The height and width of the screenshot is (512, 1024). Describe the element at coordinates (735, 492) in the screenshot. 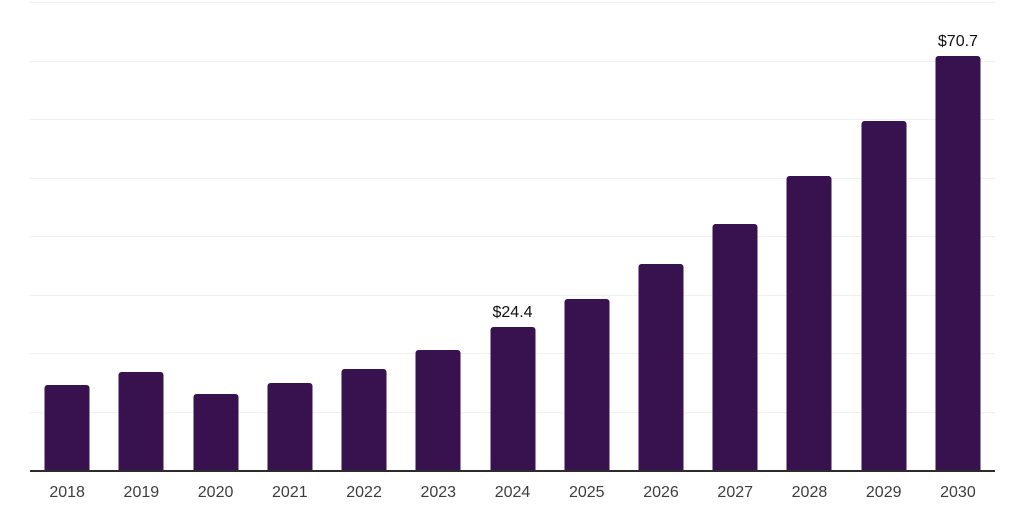

I see `x-axis-label-2027: 2027` at that location.